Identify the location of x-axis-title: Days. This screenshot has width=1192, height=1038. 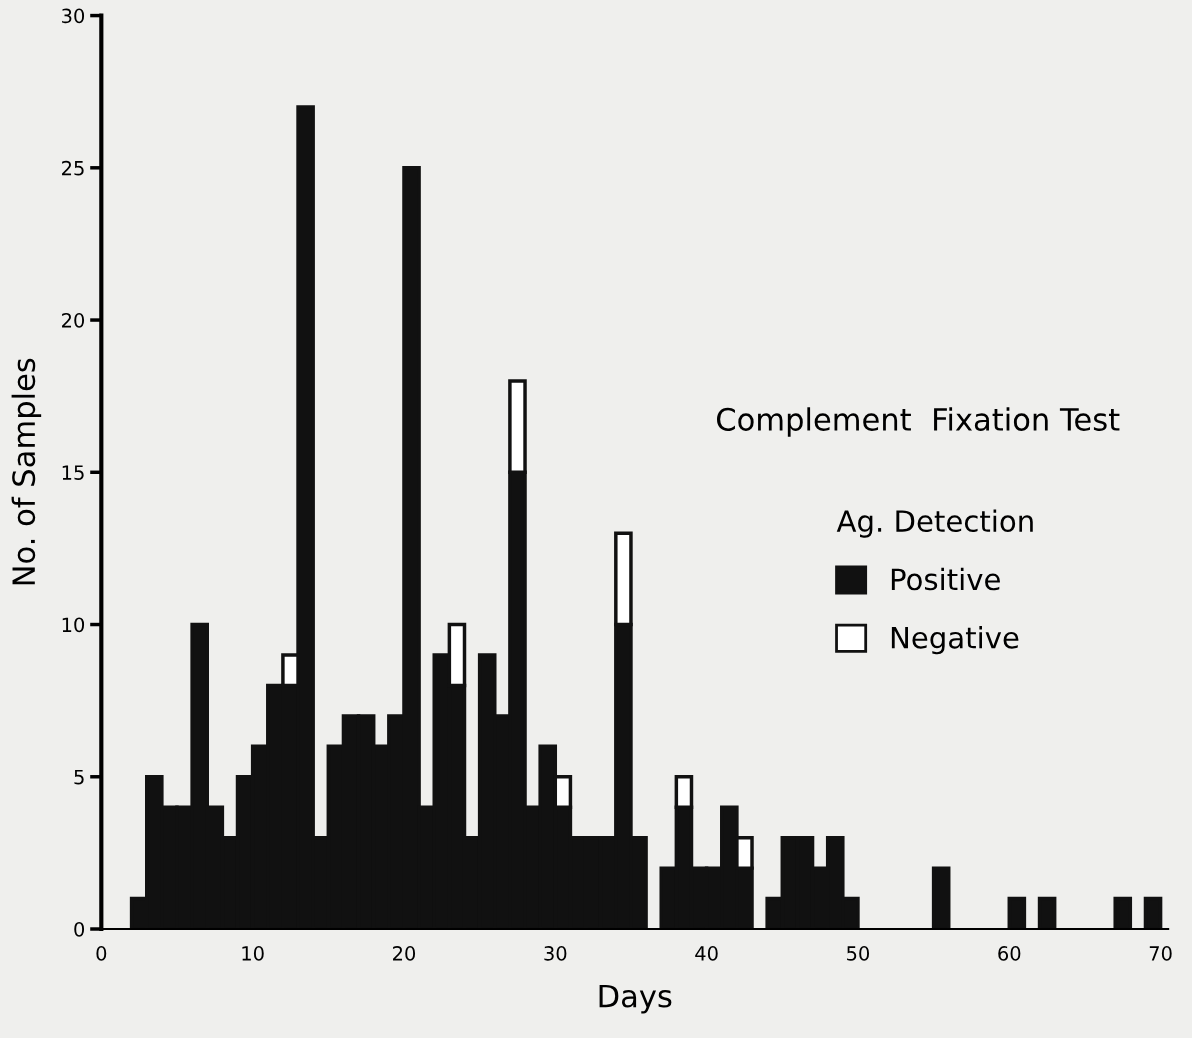
(635, 999).